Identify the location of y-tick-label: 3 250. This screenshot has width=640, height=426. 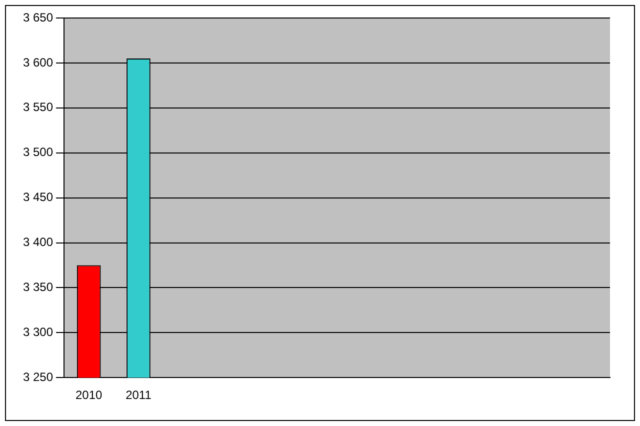
(38, 377).